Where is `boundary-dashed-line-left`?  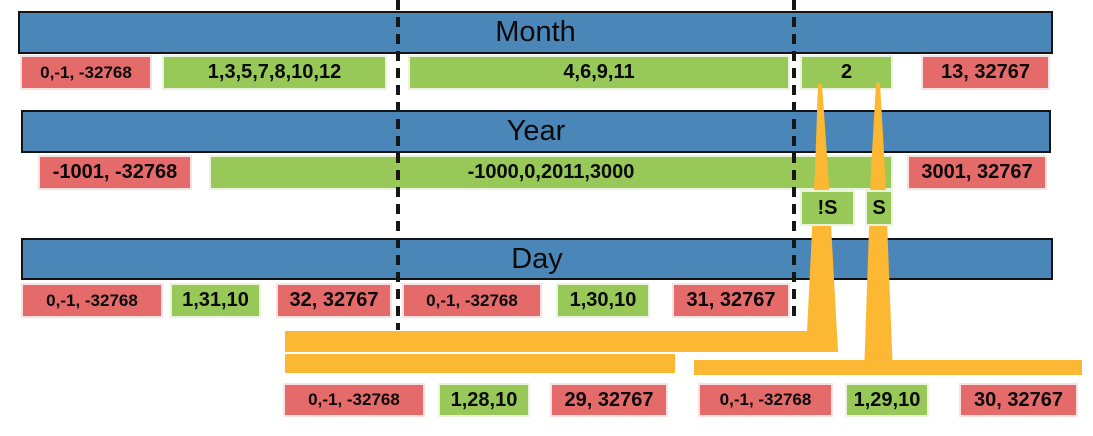 boundary-dashed-line-left is located at coordinates (398, 165).